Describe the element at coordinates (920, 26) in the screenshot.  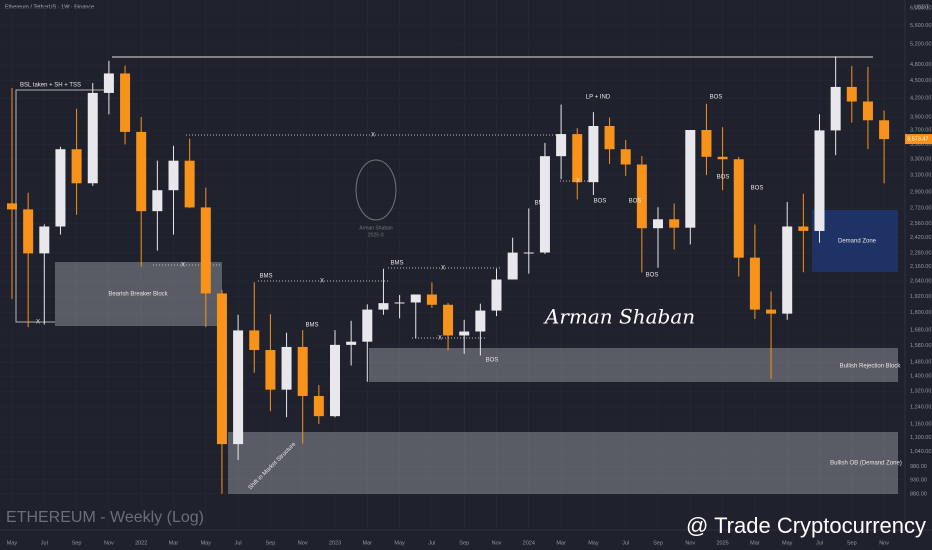
I see `y-tick-label: 5,600.00` at that location.